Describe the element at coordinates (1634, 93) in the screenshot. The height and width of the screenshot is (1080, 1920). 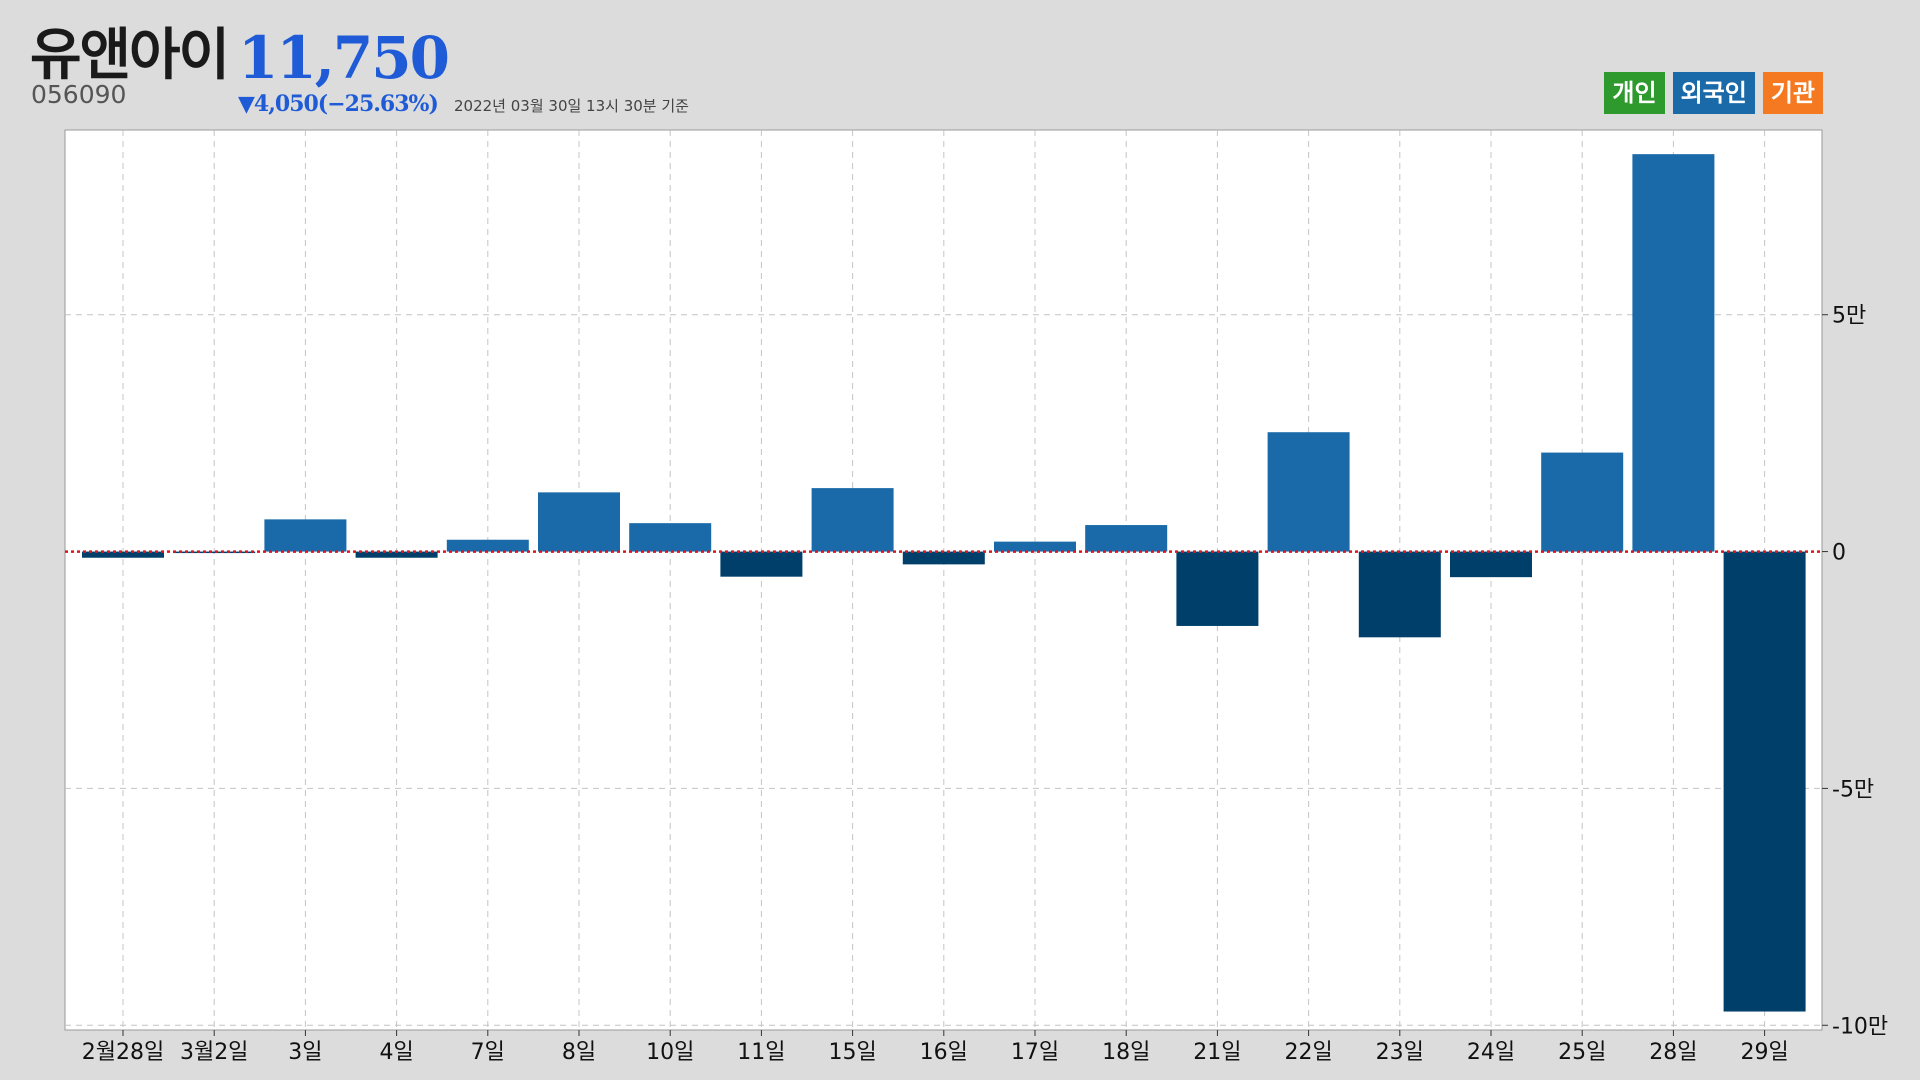
I see `legend-individual: 개인` at that location.